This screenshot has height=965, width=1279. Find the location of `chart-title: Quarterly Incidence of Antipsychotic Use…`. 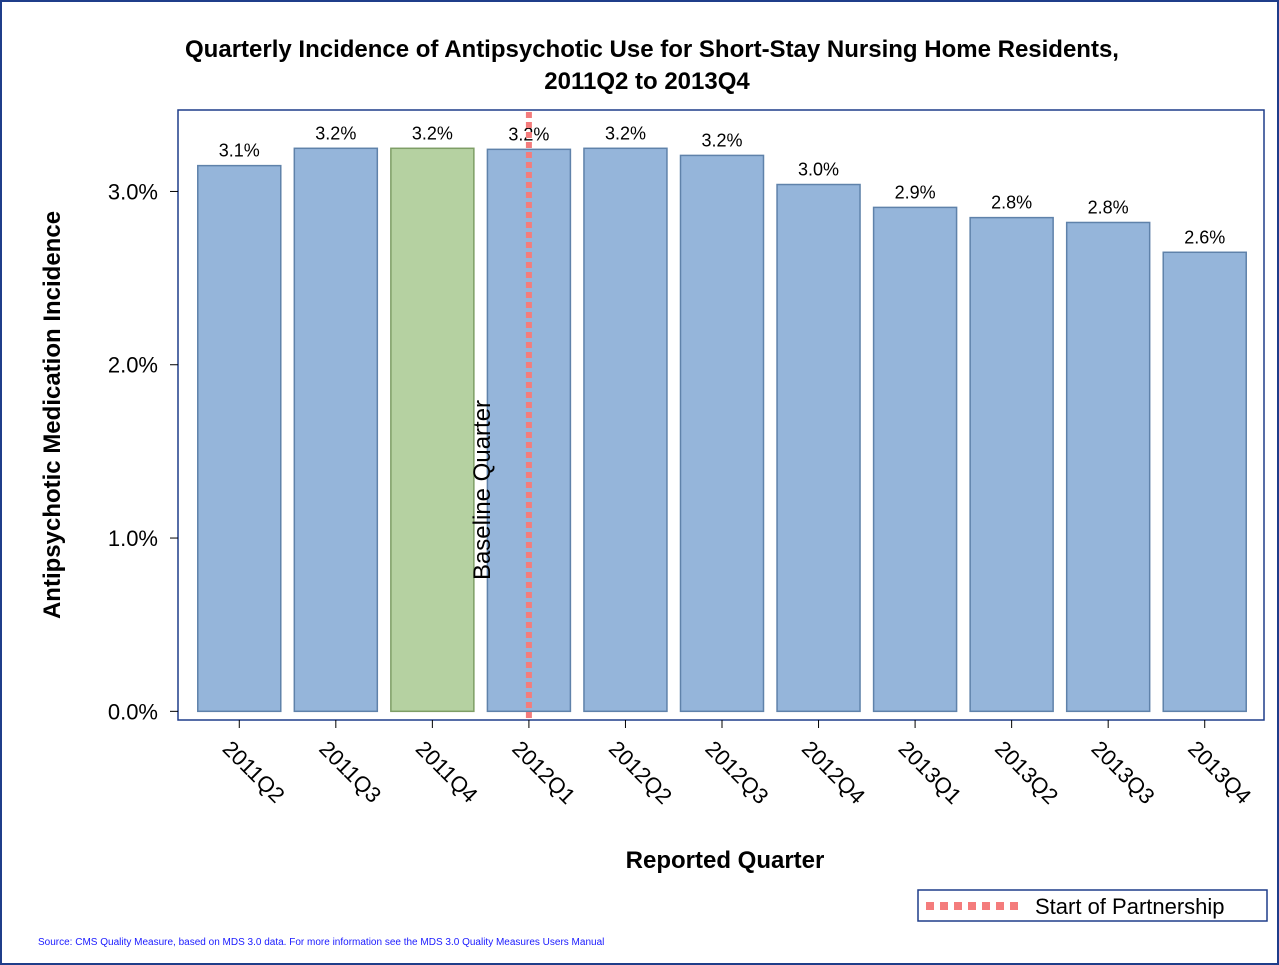

chart-title: Quarterly Incidence of Antipsychotic Use… is located at coordinates (652, 49).